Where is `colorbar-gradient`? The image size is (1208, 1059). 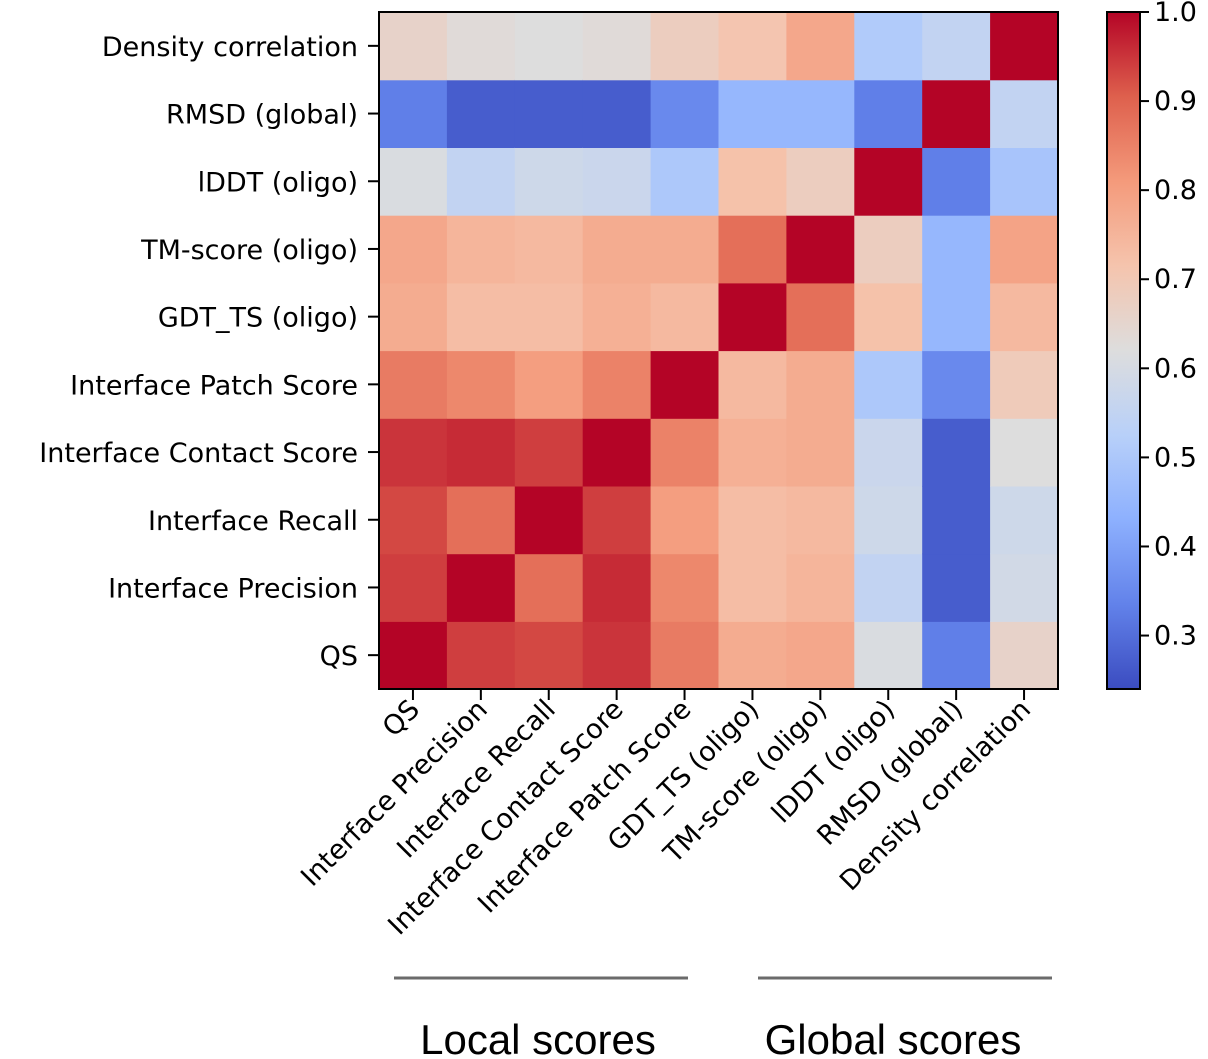 colorbar-gradient is located at coordinates (1123, 350).